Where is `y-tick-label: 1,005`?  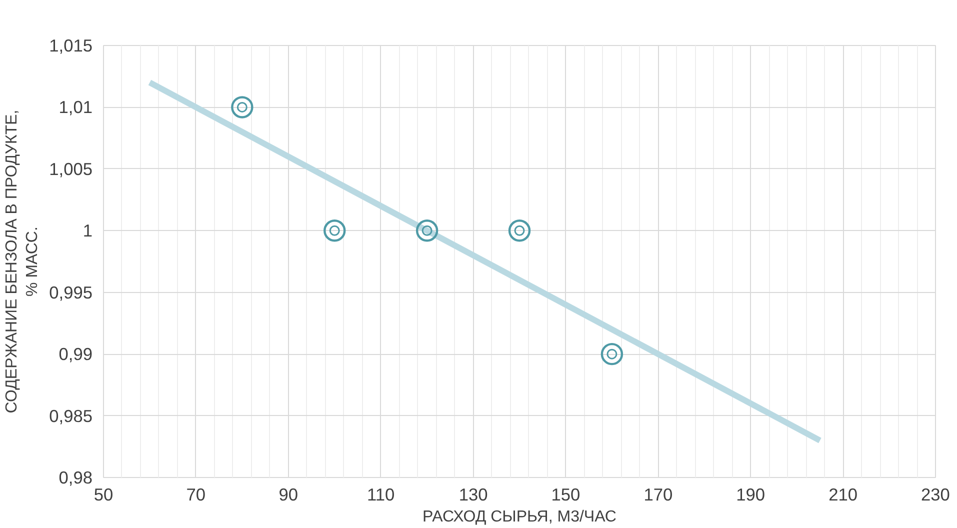
y-tick-label: 1,005 is located at coordinates (71, 168).